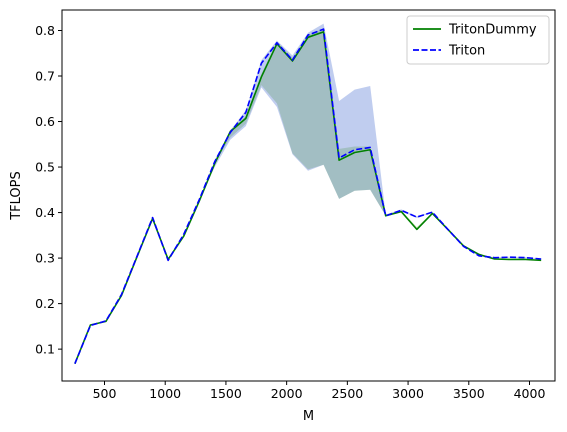 This screenshot has height=432, width=567. What do you see at coordinates (45, 167) in the screenshot?
I see `y-tick-label: 0.5` at bounding box center [45, 167].